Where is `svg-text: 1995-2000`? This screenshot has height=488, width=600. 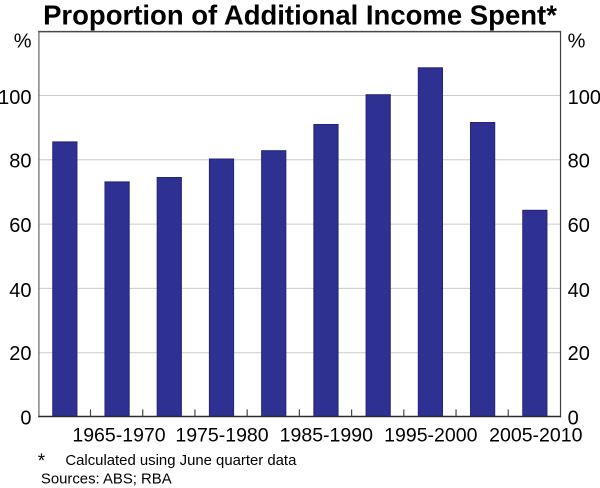
svg-text: 1995-2000 is located at coordinates (430, 436).